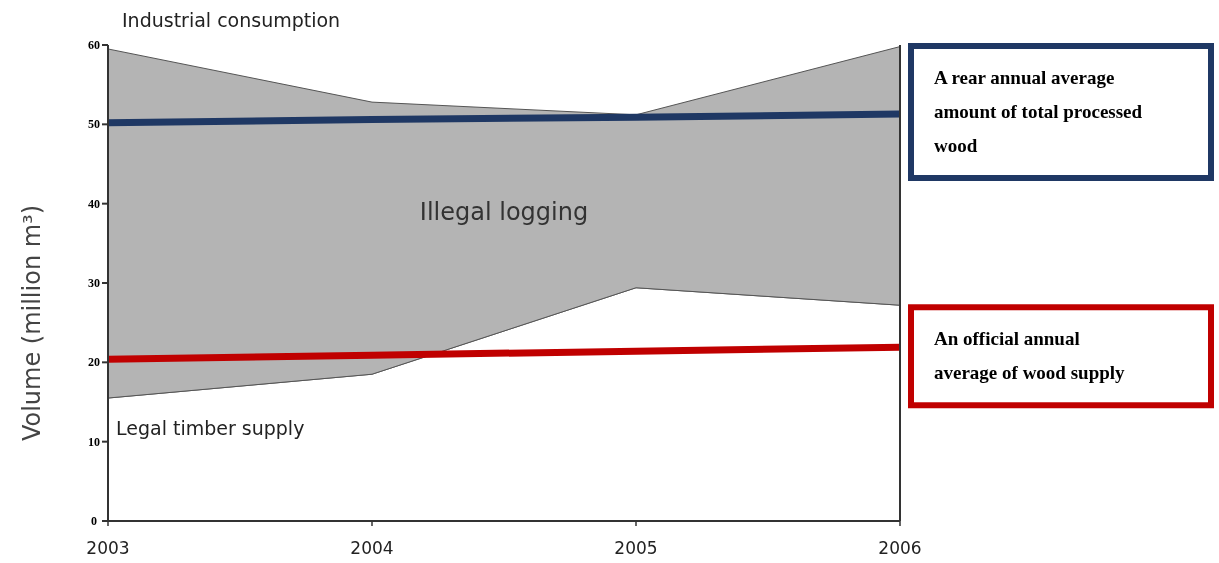 This screenshot has width=1219, height=563. What do you see at coordinates (1030, 356) in the screenshot?
I see `series-label: An official annual average of wood supply` at bounding box center [1030, 356].